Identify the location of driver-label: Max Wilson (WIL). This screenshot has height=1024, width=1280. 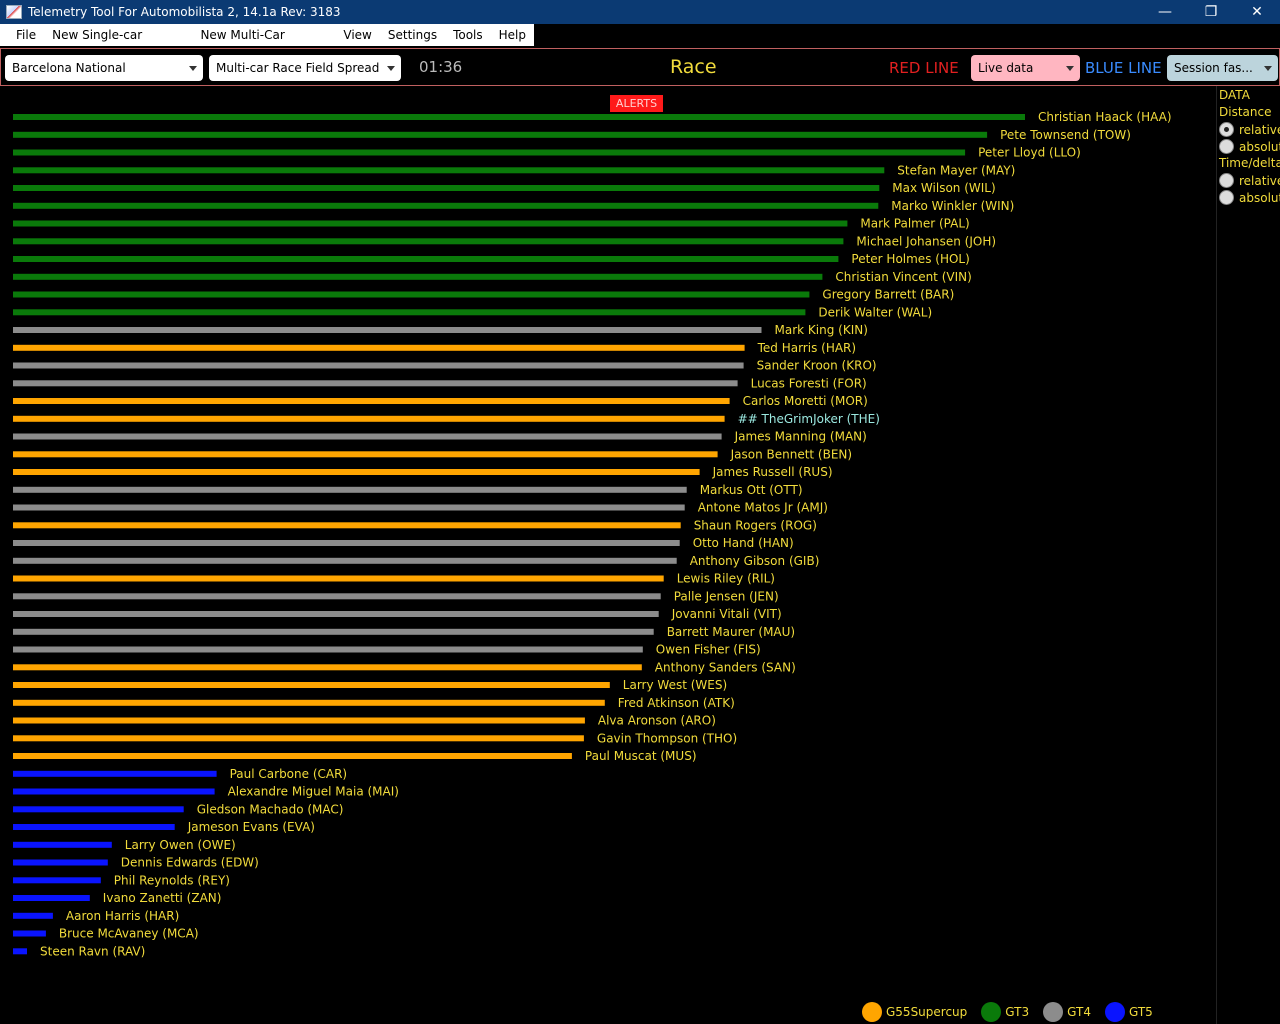
(943, 188).